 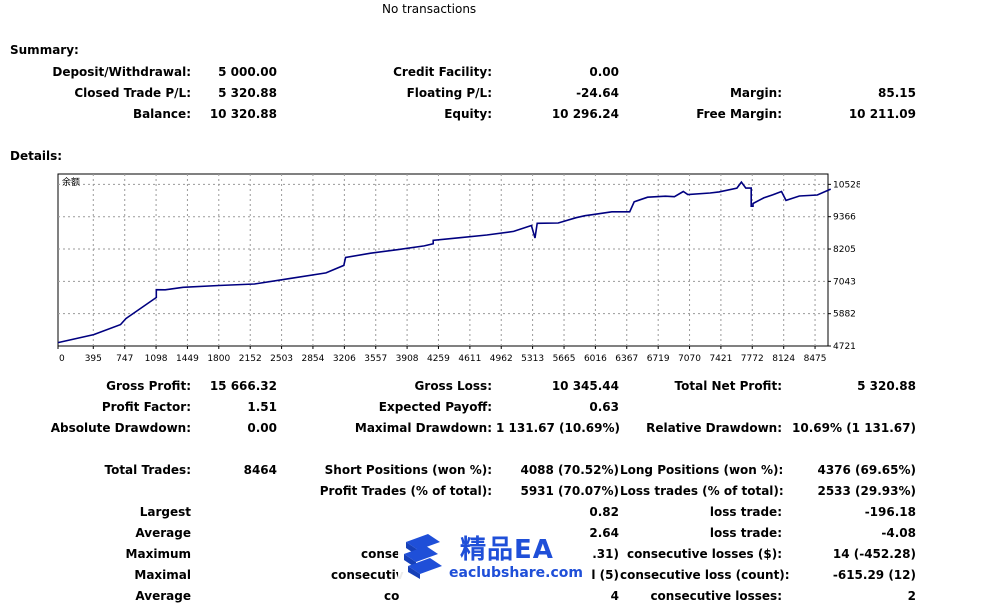 I want to click on x-tick-label: 4259, so click(x=438, y=359).